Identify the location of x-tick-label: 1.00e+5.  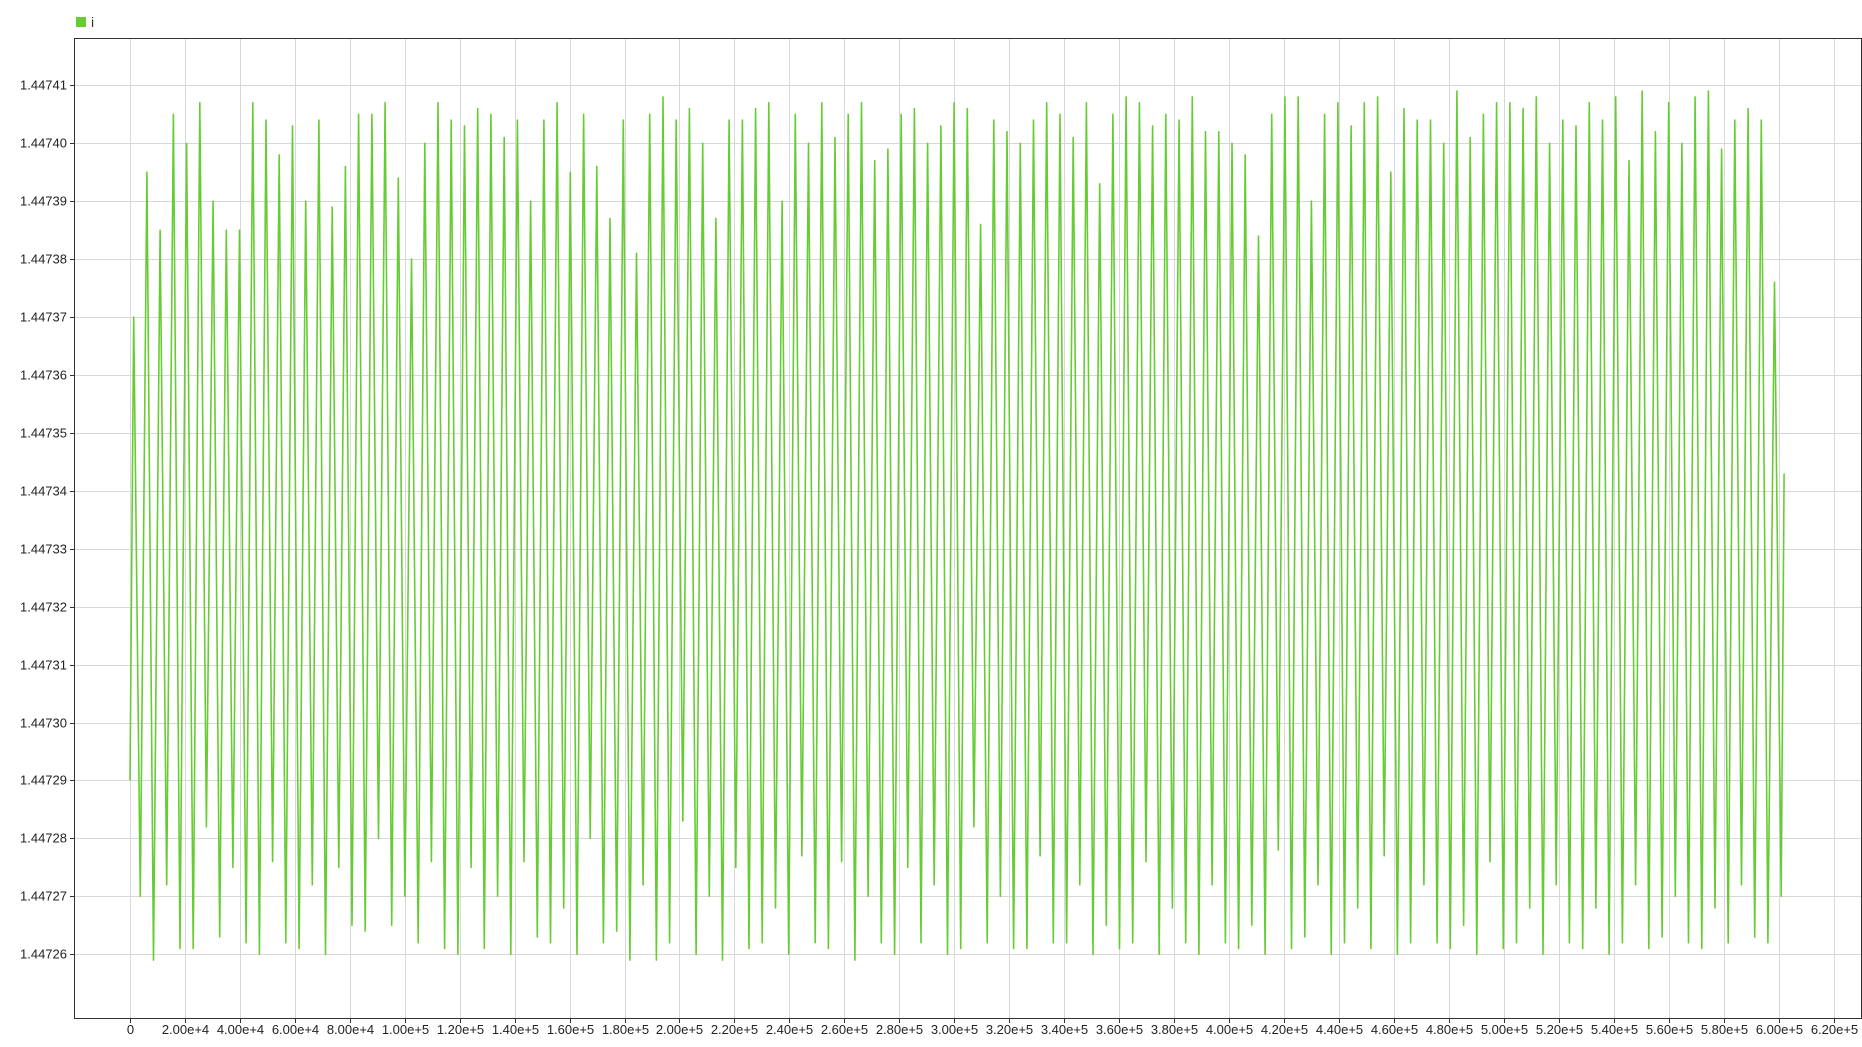
(405, 1029).